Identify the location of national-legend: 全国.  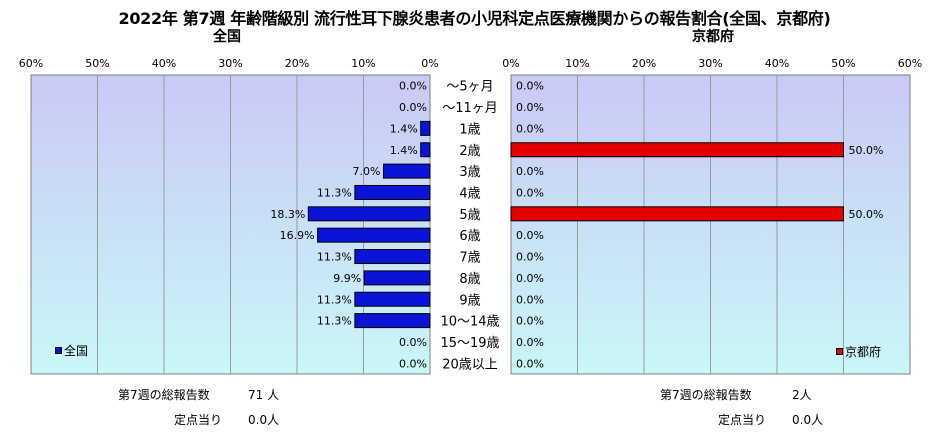
(71, 350).